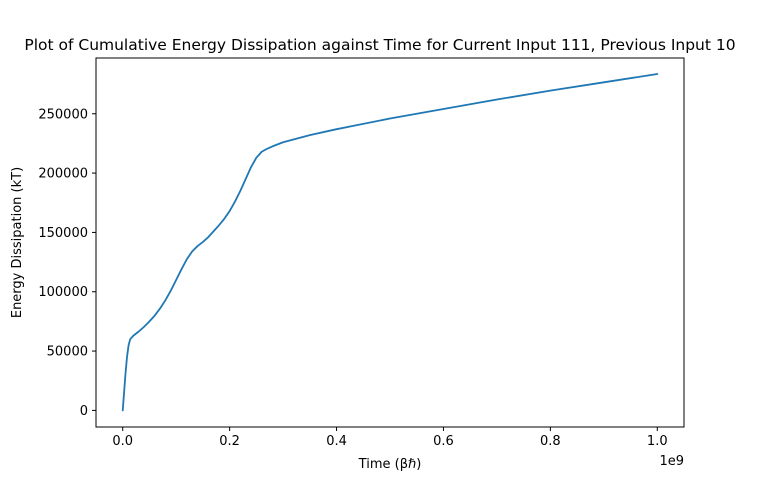  Describe the element at coordinates (67, 352) in the screenshot. I see `y-tick-label: 50000` at that location.